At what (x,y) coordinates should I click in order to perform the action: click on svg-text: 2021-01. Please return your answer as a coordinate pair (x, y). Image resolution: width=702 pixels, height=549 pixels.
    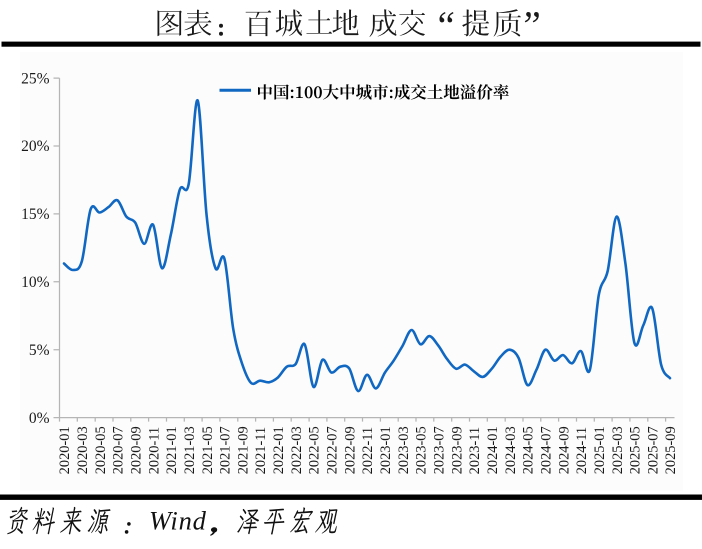
    Looking at the image, I should click on (172, 450).